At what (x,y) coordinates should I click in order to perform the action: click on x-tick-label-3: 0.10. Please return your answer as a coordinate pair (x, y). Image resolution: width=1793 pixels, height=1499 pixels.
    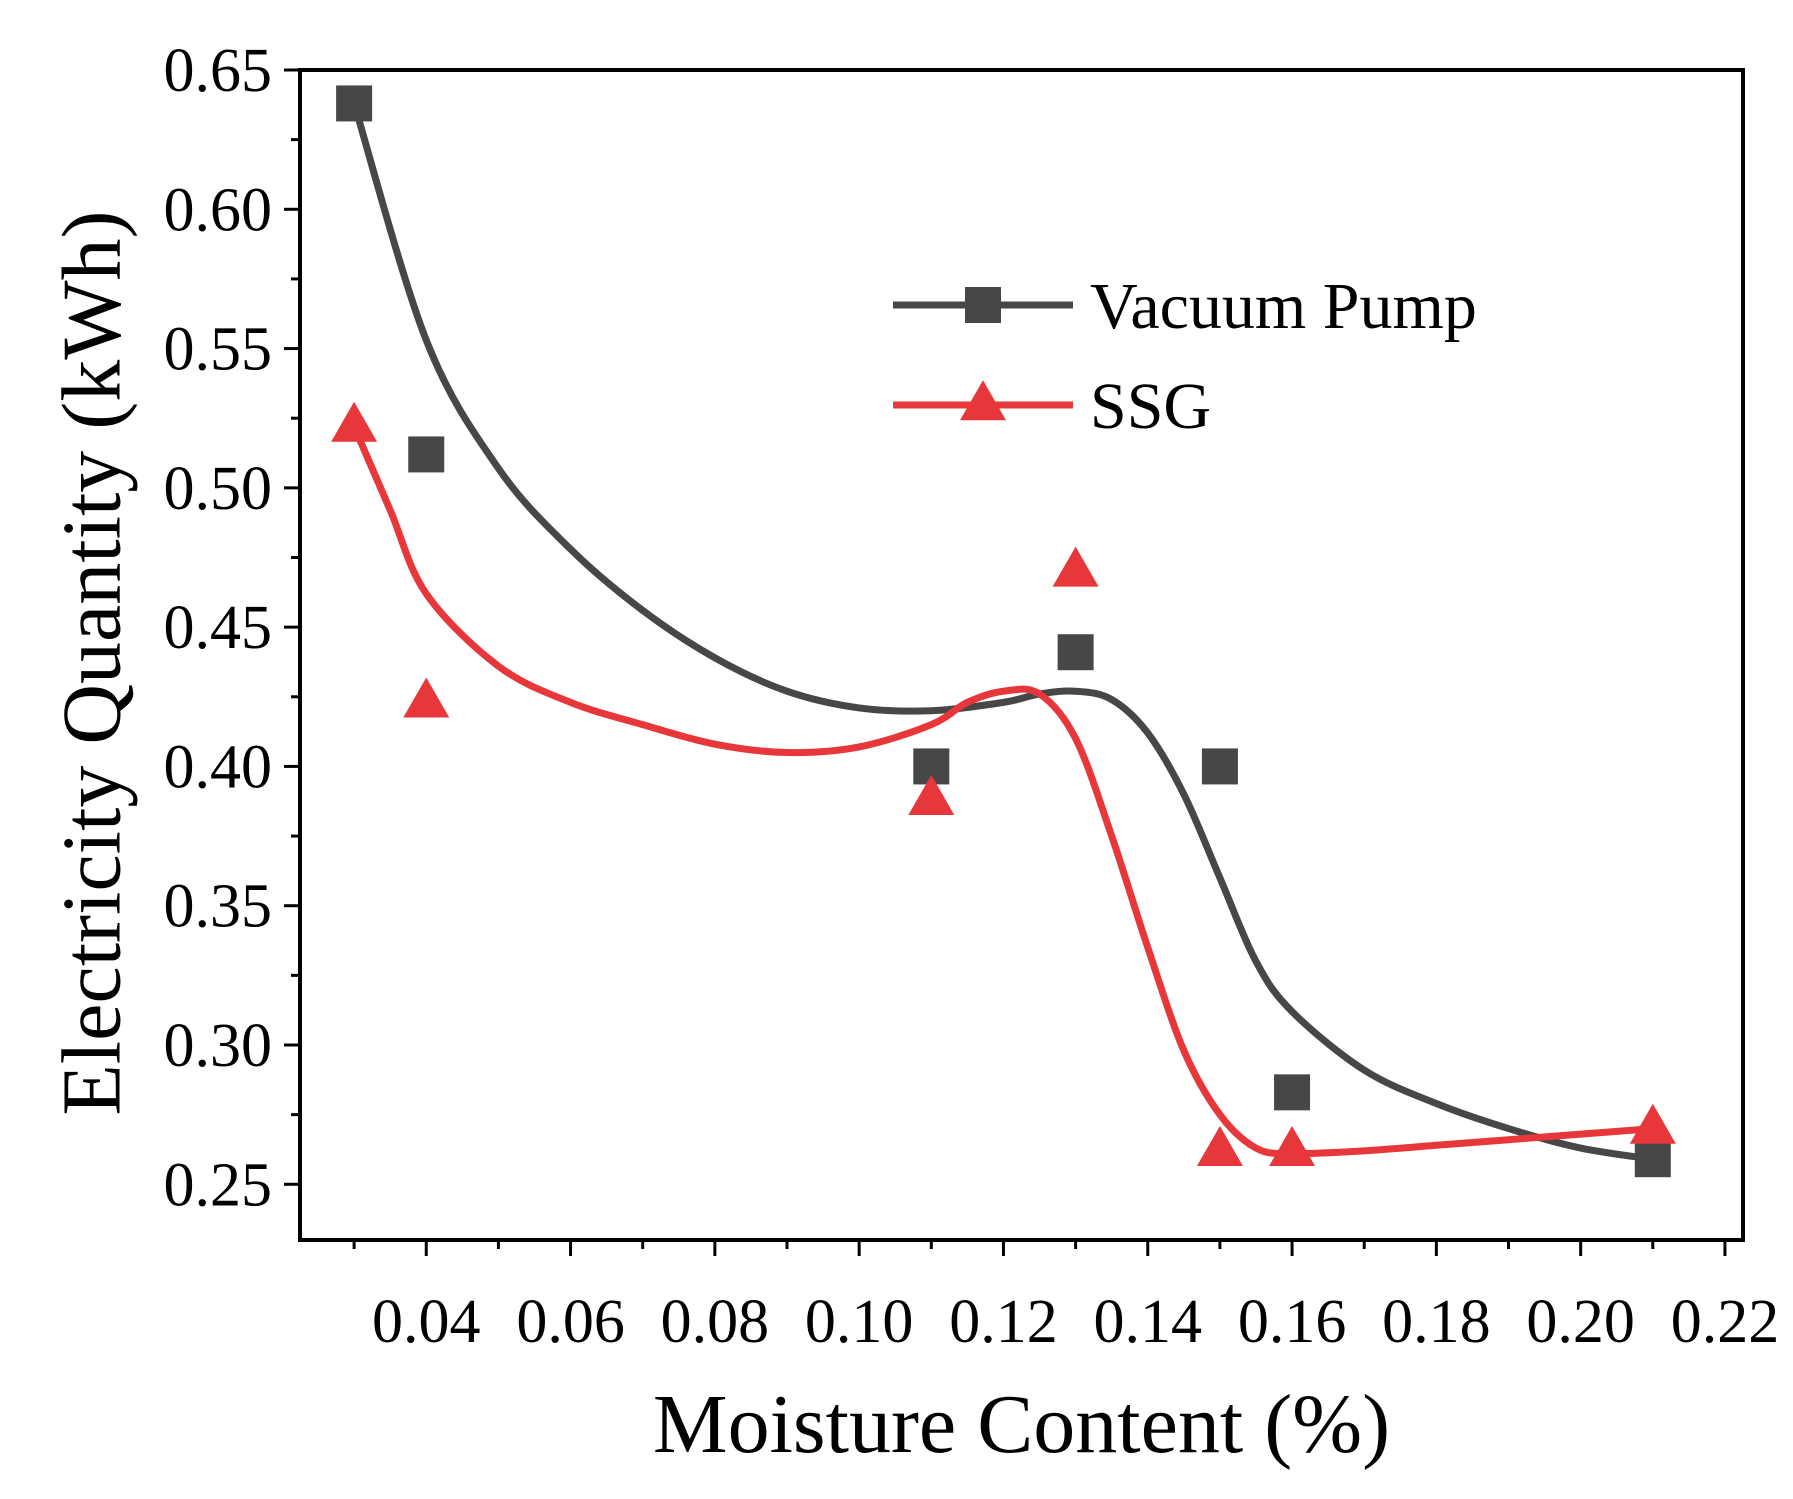
    Looking at the image, I should click on (859, 1322).